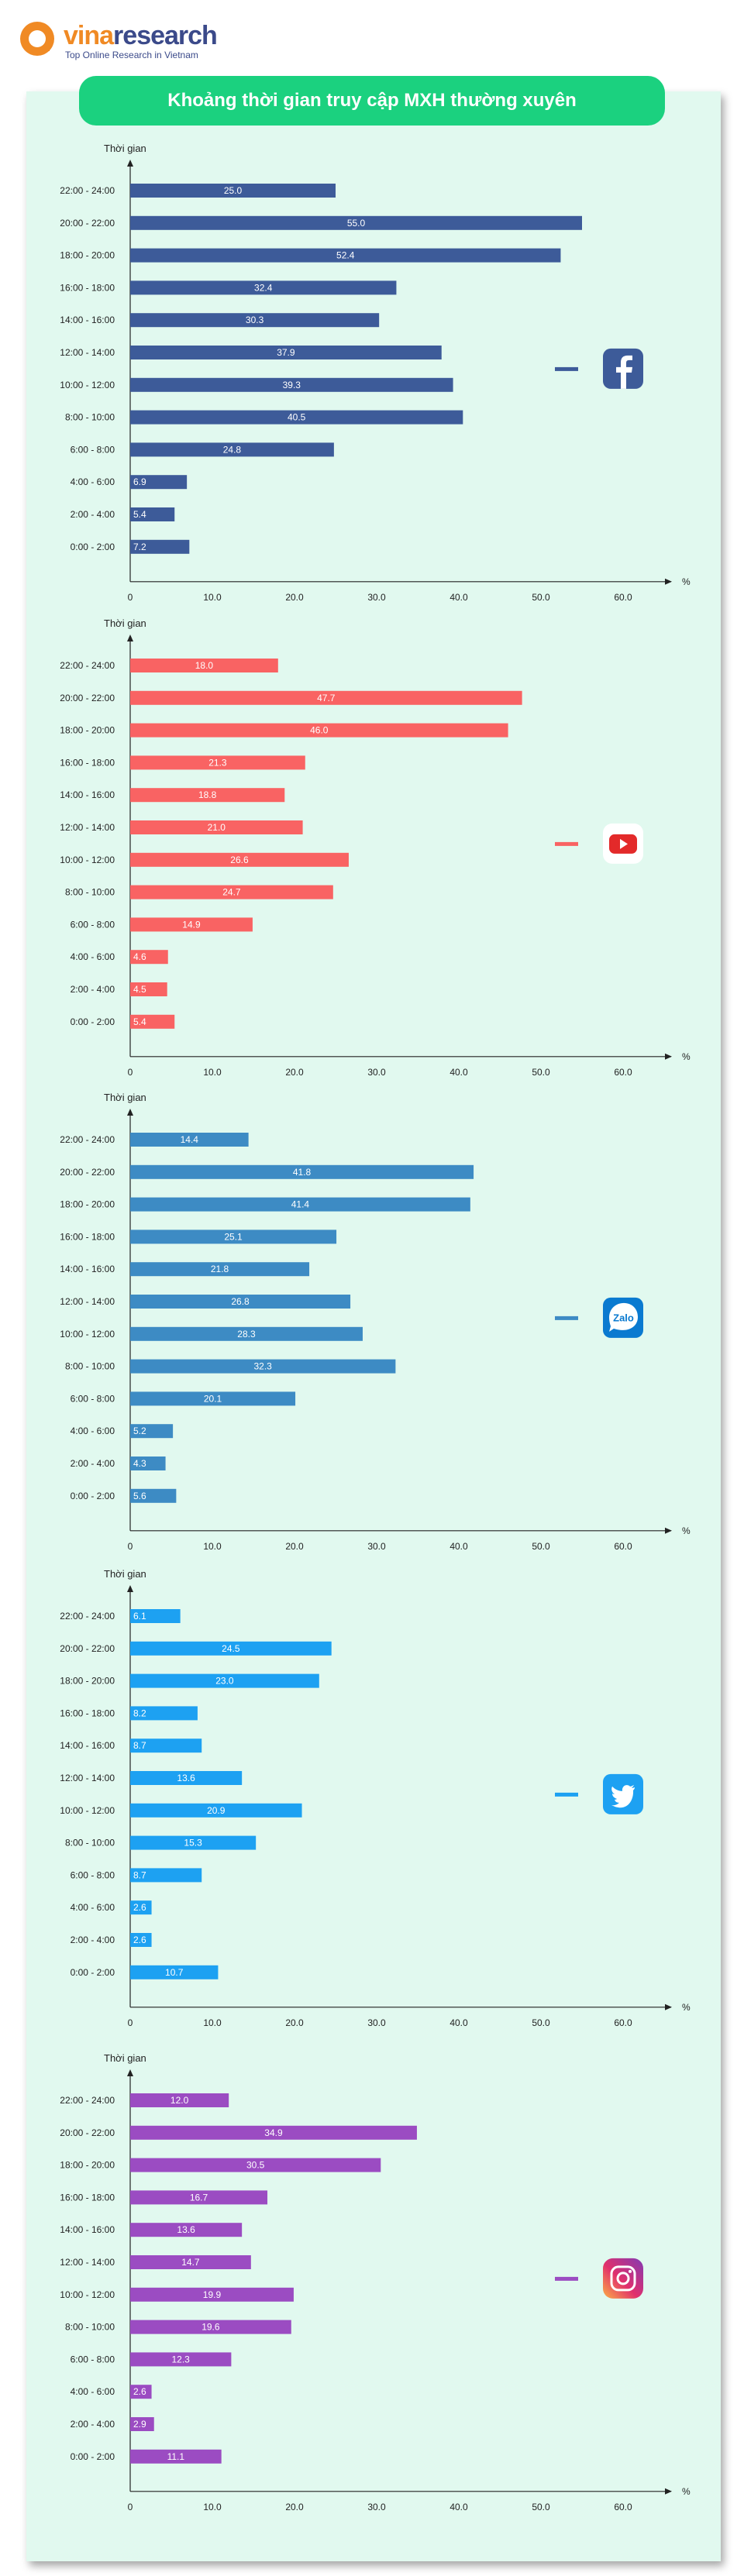  What do you see at coordinates (125, 1574) in the screenshot?
I see `y-axis-title: Thời gian` at bounding box center [125, 1574].